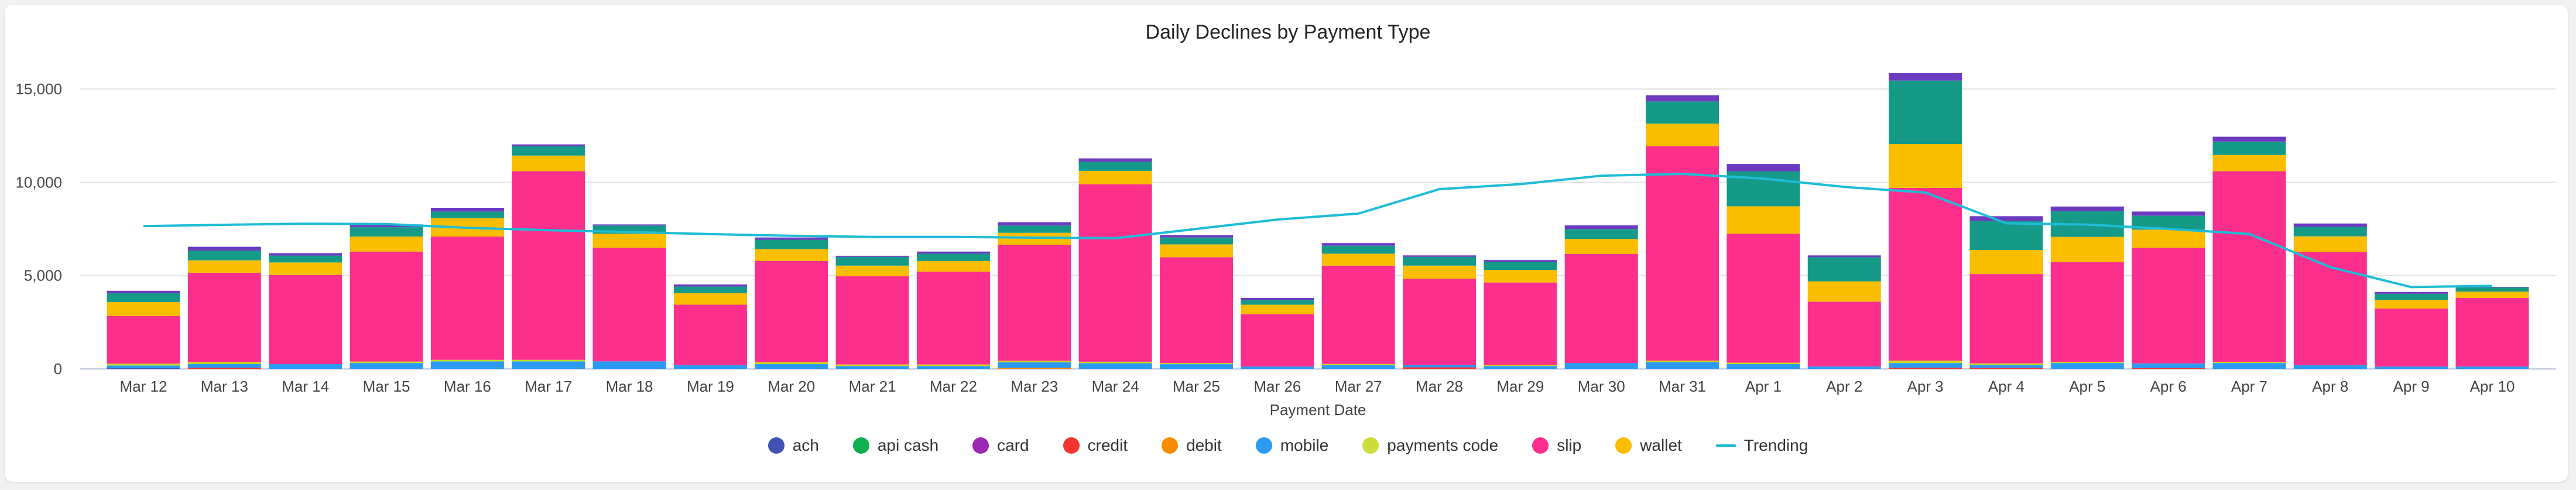 This screenshot has width=2576, height=490. Describe the element at coordinates (1648, 445) in the screenshot. I see `legend-item-wallet: wallet` at that location.